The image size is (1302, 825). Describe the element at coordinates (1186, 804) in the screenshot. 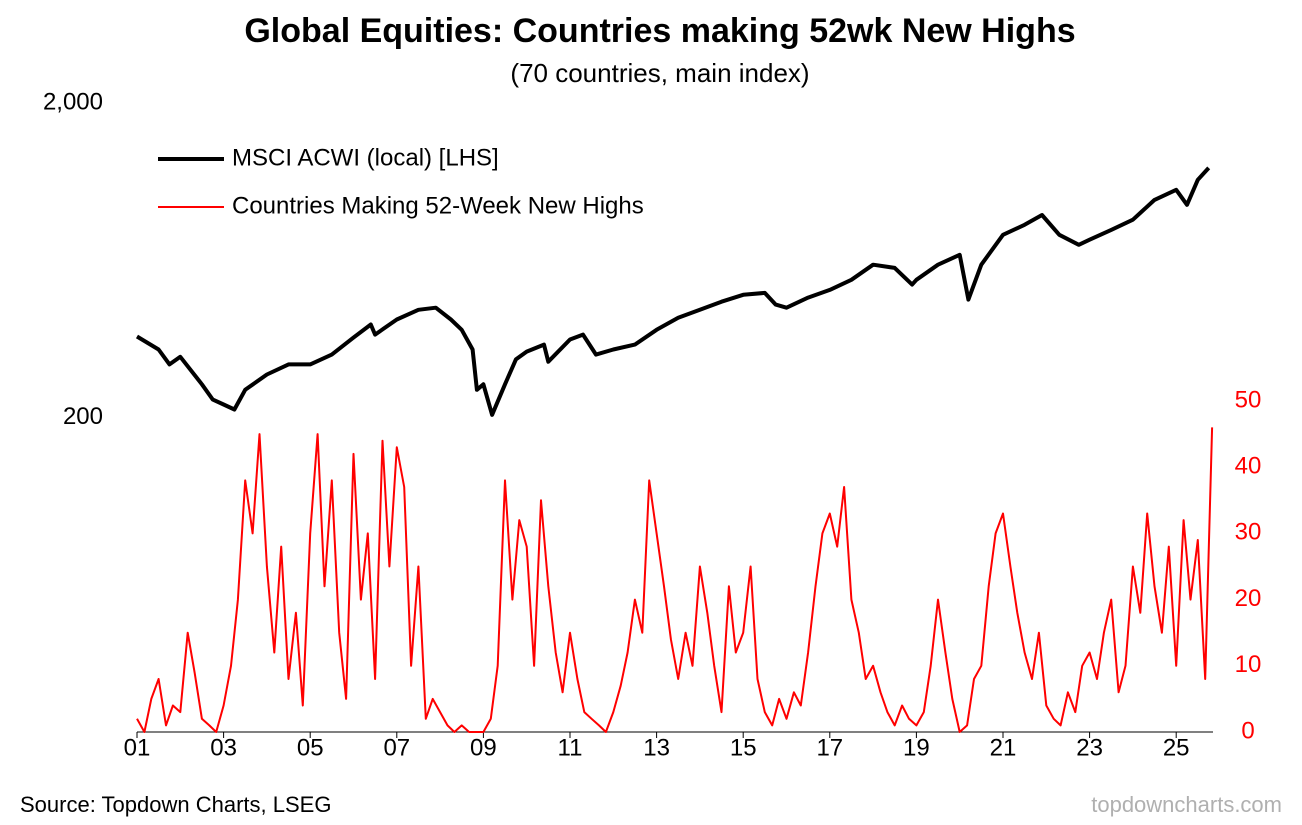

I see `watermark: topdowncharts.com` at that location.